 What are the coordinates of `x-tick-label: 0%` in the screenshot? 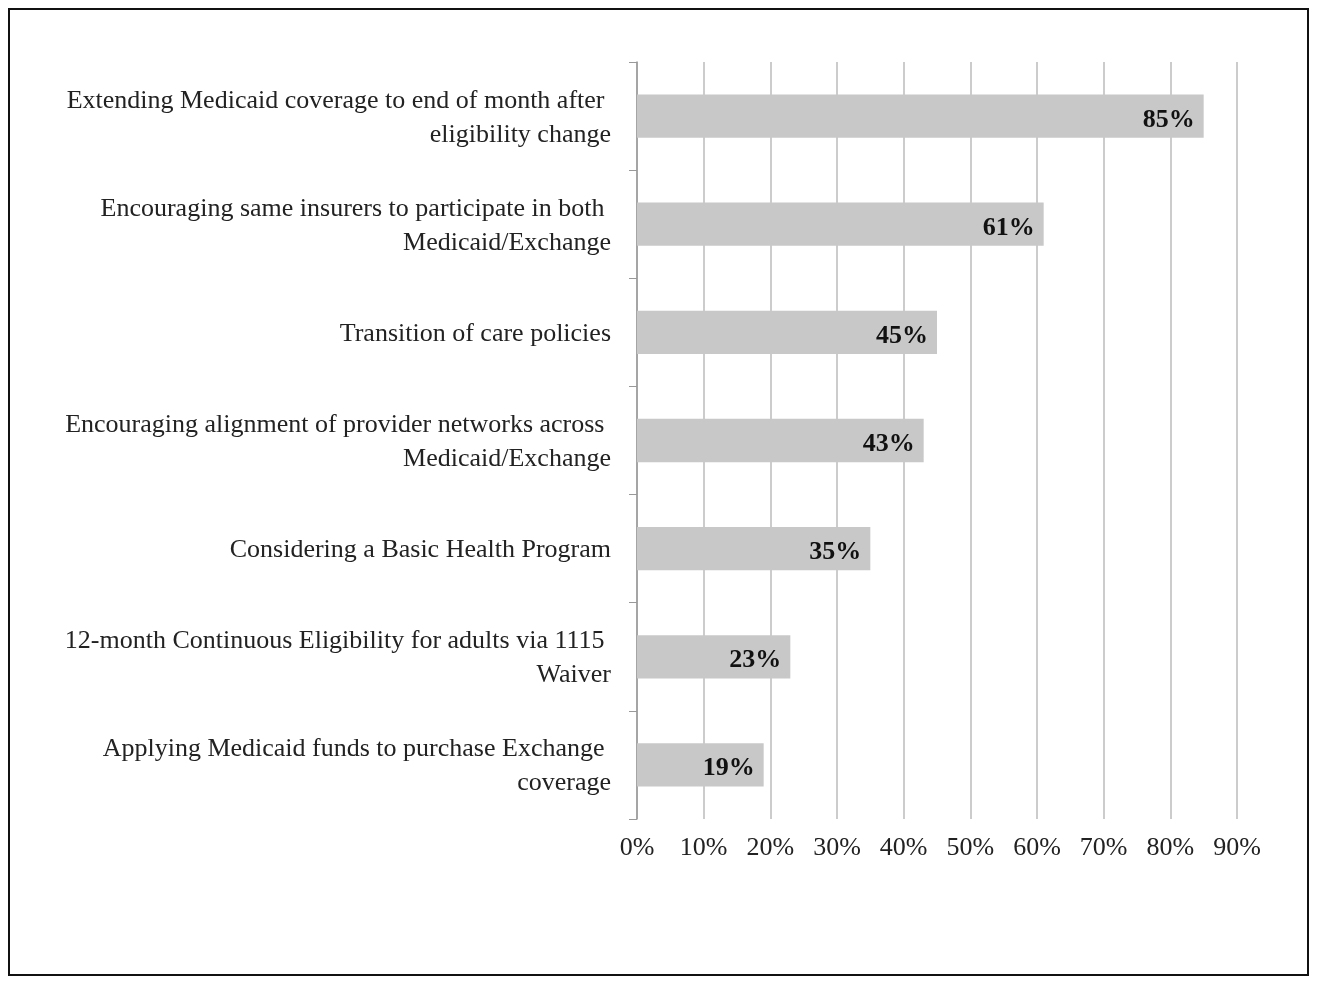 It's located at (637, 846).